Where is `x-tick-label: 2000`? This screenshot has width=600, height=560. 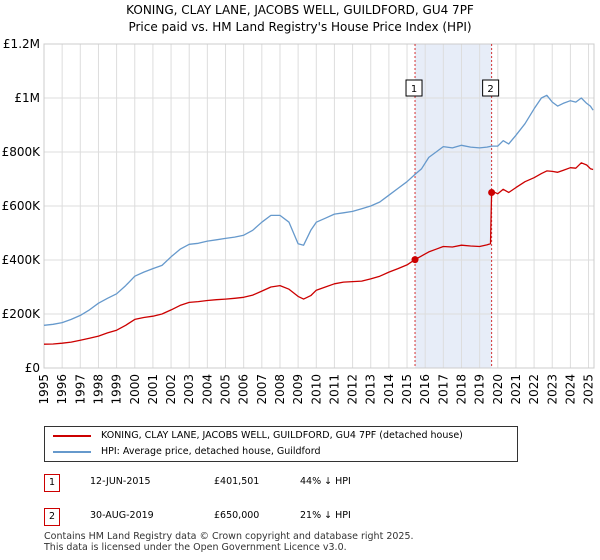
x-tick-label: 2000 is located at coordinates (135, 389).